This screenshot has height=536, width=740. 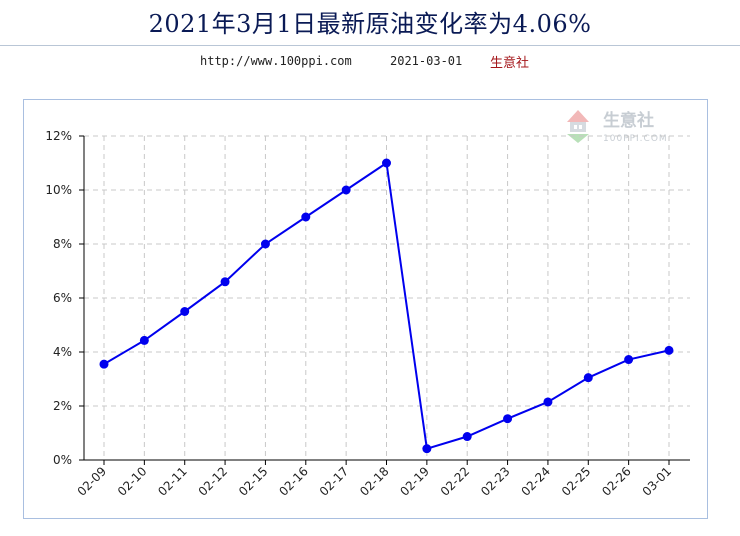 I want to click on x-tick-label: 02-16, so click(x=293, y=481).